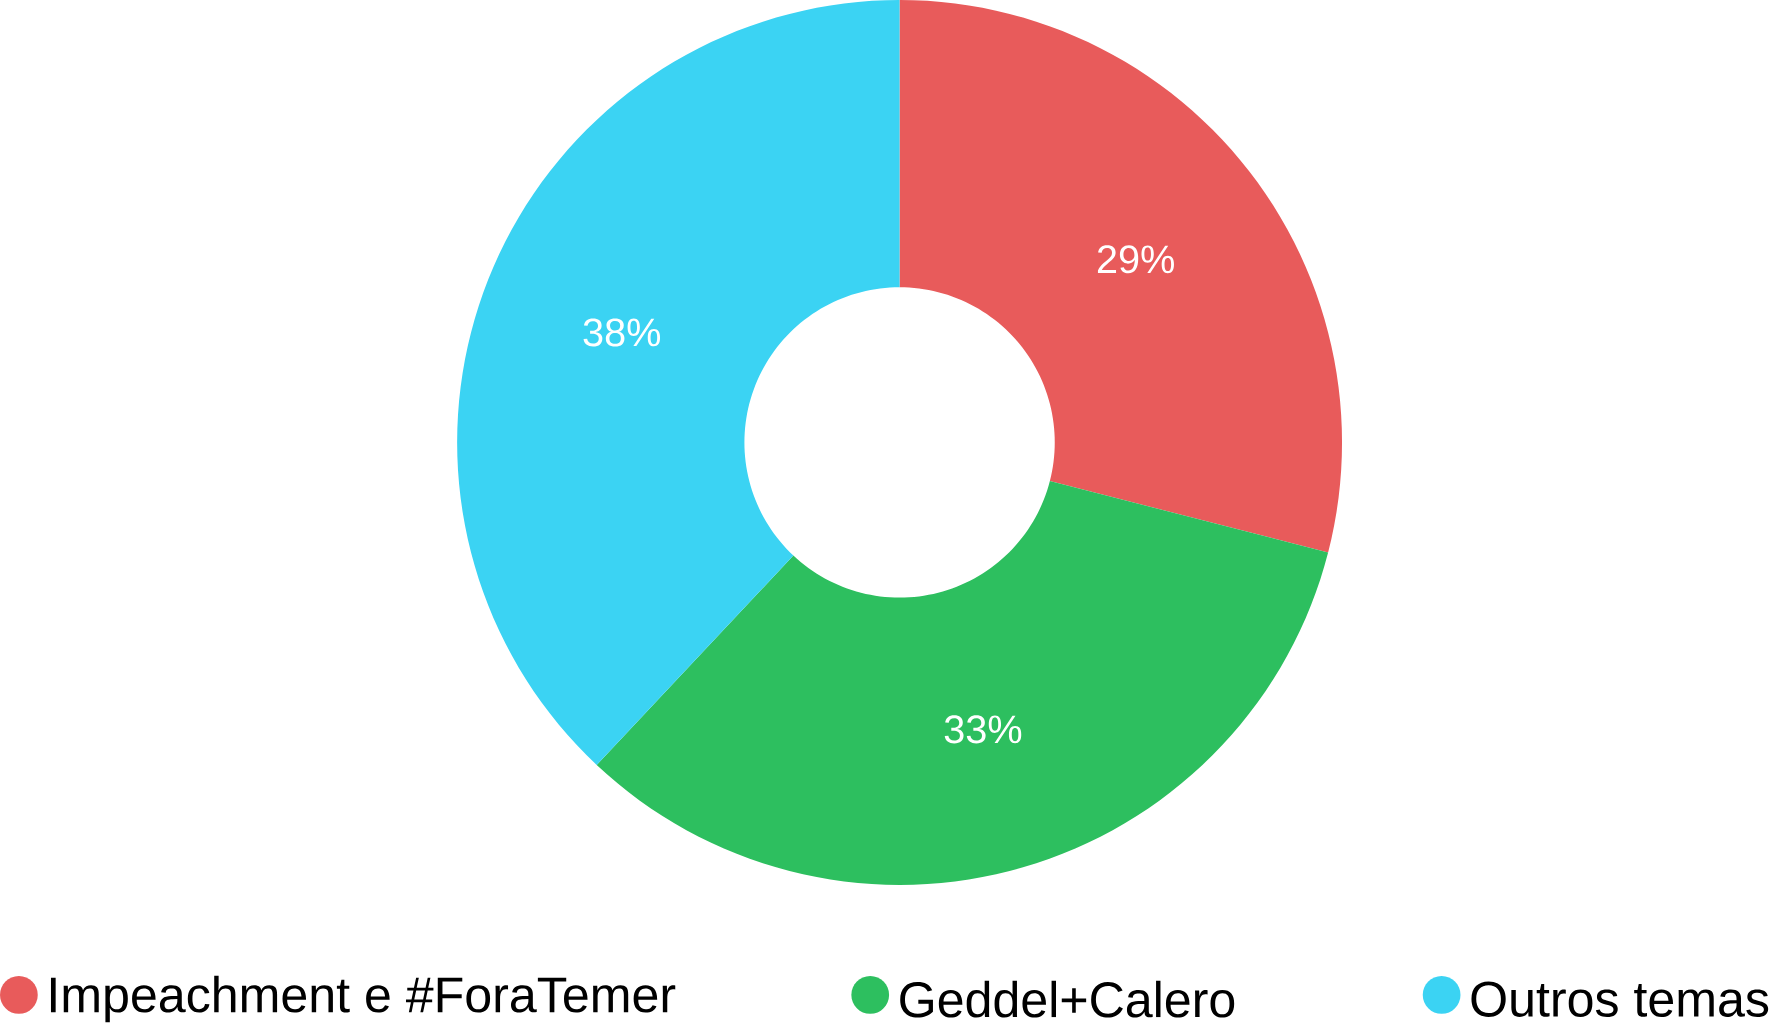  What do you see at coordinates (622, 332) in the screenshot?
I see `data-label: 38%` at bounding box center [622, 332].